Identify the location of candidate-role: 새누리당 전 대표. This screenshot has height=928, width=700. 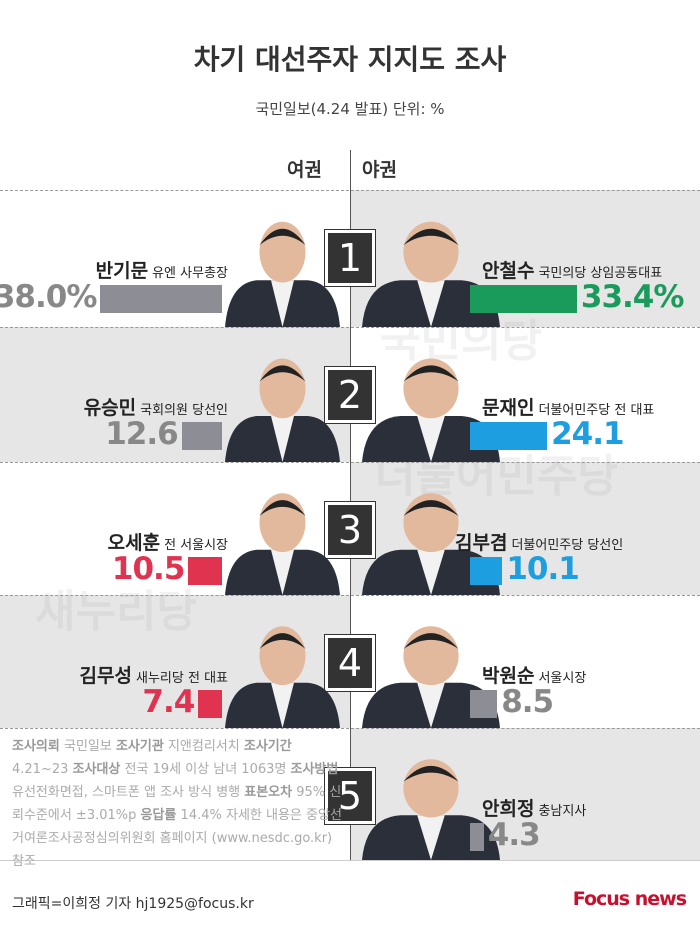
(182, 678).